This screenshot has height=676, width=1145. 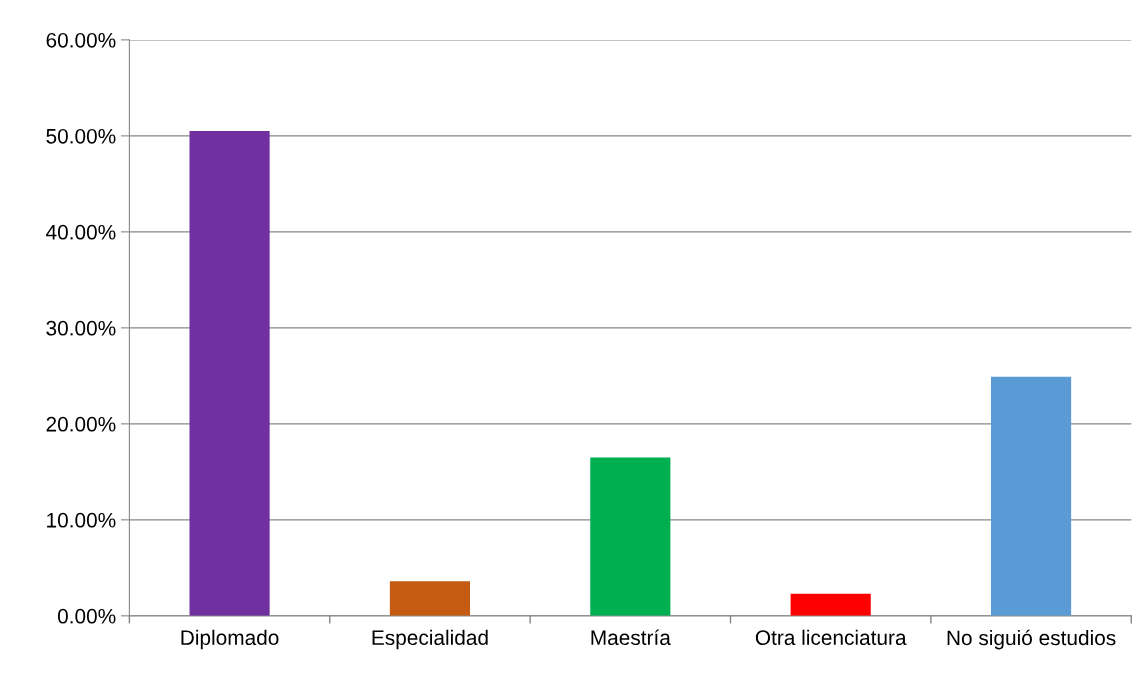 What do you see at coordinates (86, 616) in the screenshot?
I see `y-tick-label: 0.00%` at bounding box center [86, 616].